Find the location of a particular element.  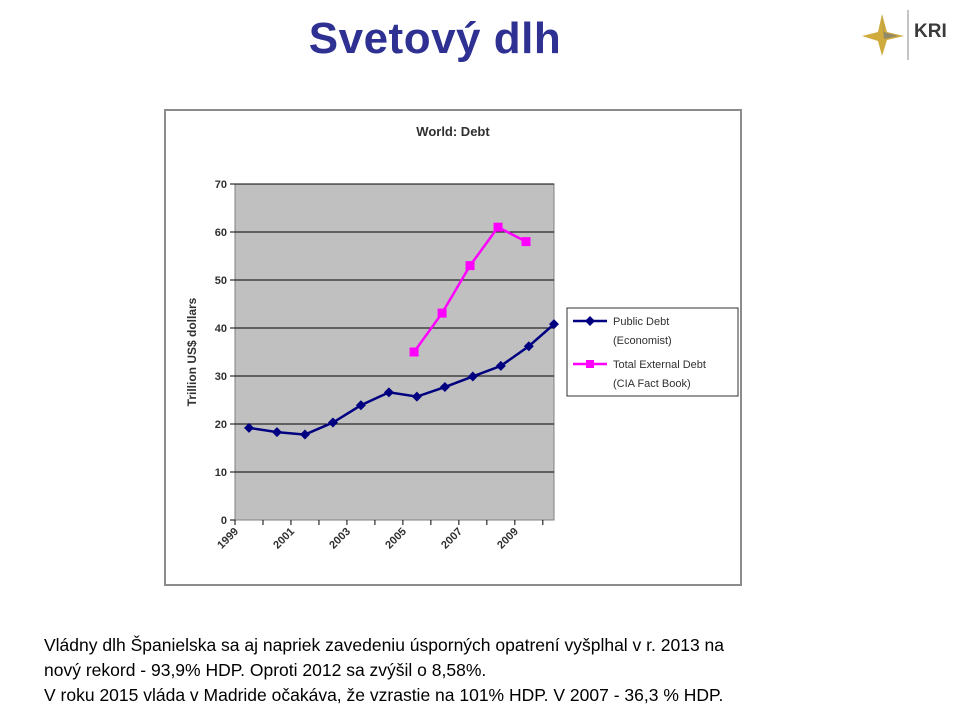

y-tick-label-10: 10 is located at coordinates (221, 473).